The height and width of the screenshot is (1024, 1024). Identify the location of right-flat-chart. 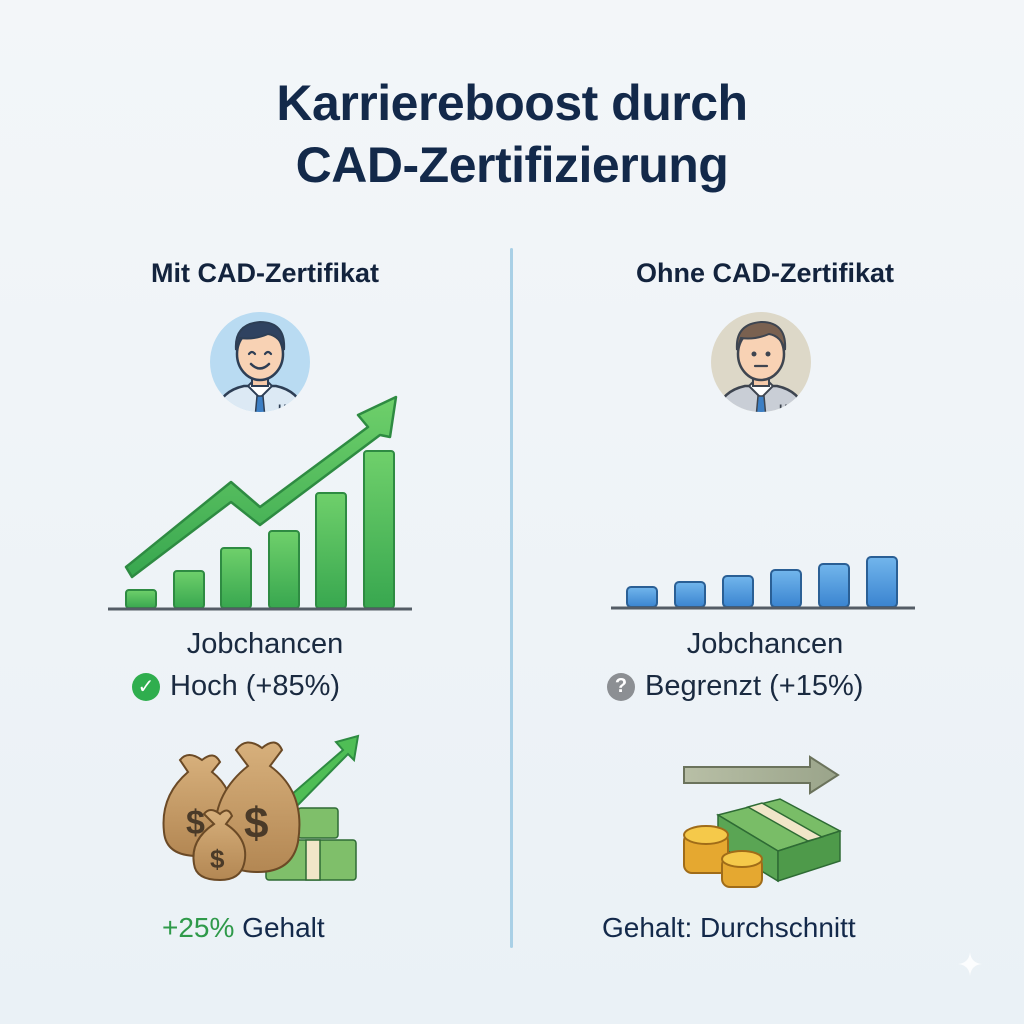
(763, 583).